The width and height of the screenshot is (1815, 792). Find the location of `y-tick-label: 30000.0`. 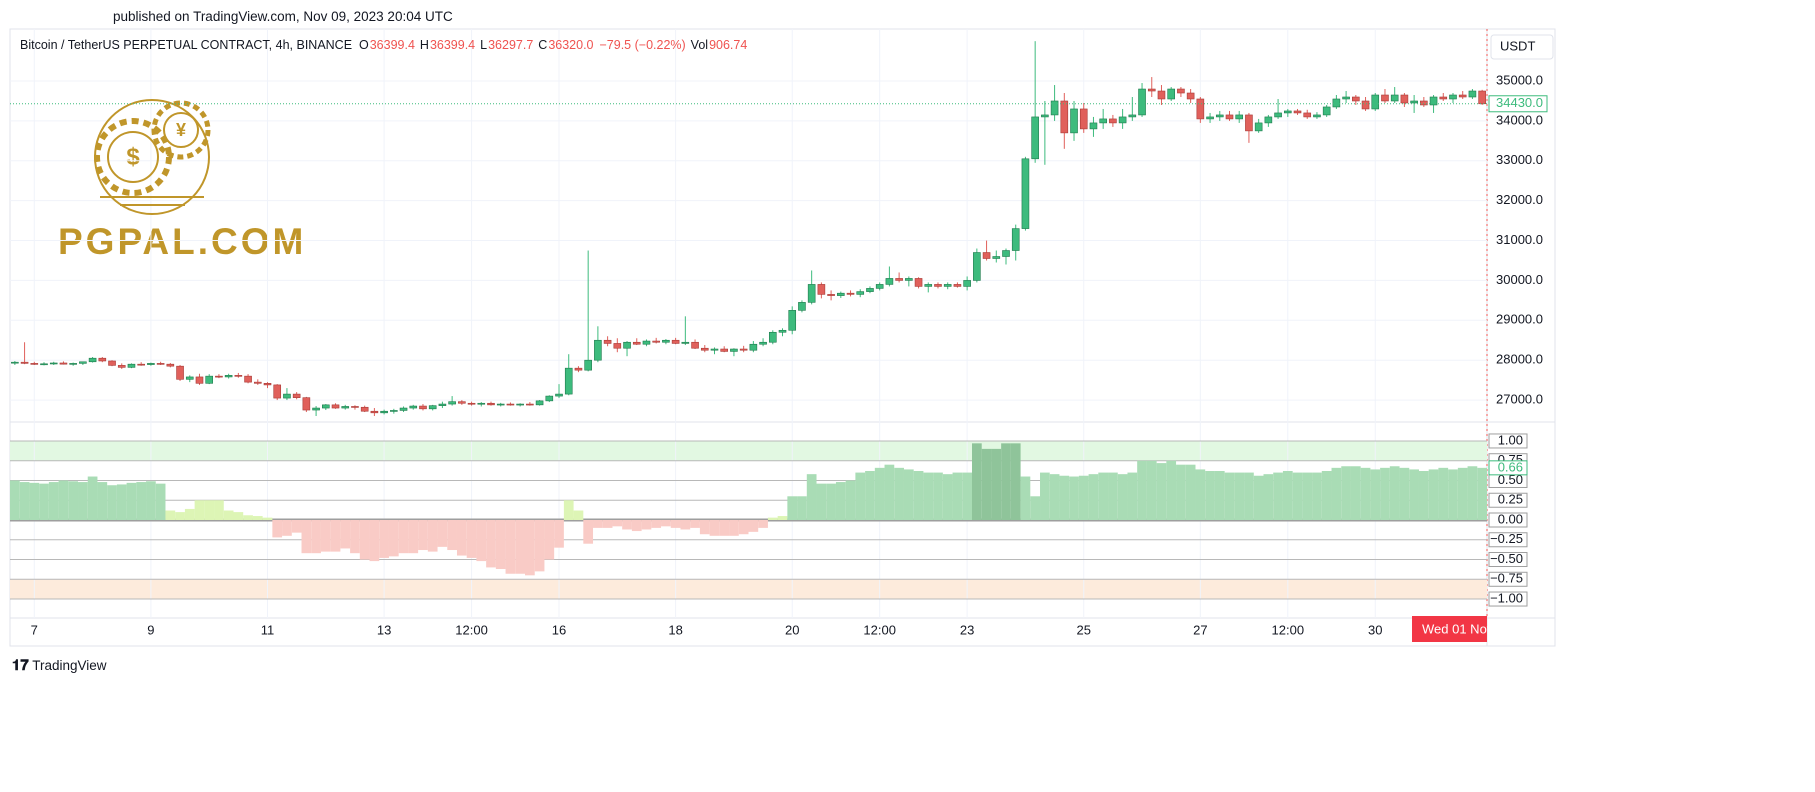

y-tick-label: 30000.0 is located at coordinates (1519, 279).